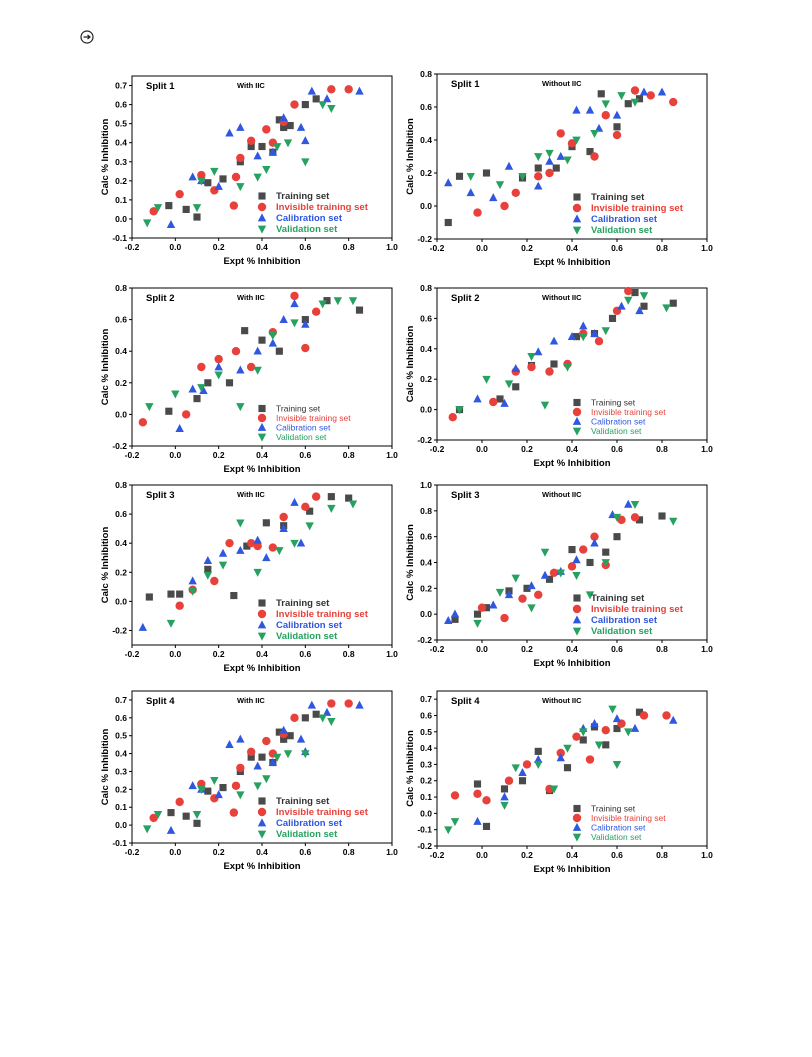 This screenshot has width=812, height=1057. What do you see at coordinates (121, 288) in the screenshot?
I see `y-tick-label: 0.8` at bounding box center [121, 288].